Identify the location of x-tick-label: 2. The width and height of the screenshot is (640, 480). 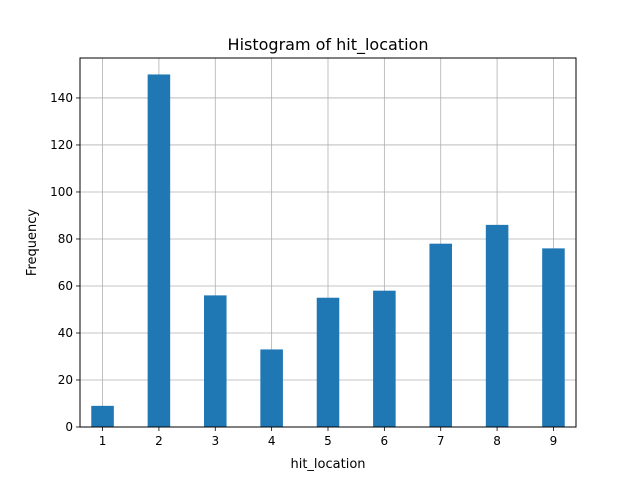
(159, 441).